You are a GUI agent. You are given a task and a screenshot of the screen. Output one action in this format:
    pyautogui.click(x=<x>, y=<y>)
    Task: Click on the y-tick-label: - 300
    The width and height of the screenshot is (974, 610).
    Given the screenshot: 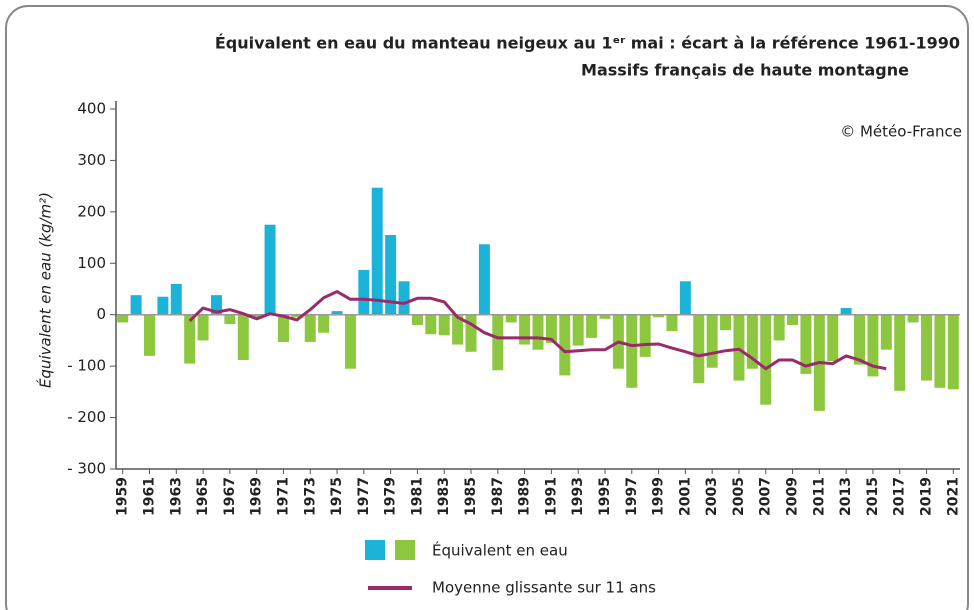 What is the action you would take?
    pyautogui.click(x=86, y=469)
    